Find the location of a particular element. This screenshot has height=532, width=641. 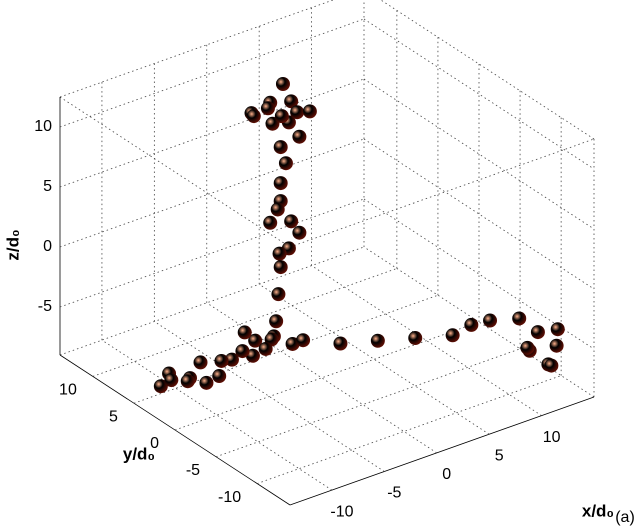

z-tick-label: 0 is located at coordinates (47, 246).